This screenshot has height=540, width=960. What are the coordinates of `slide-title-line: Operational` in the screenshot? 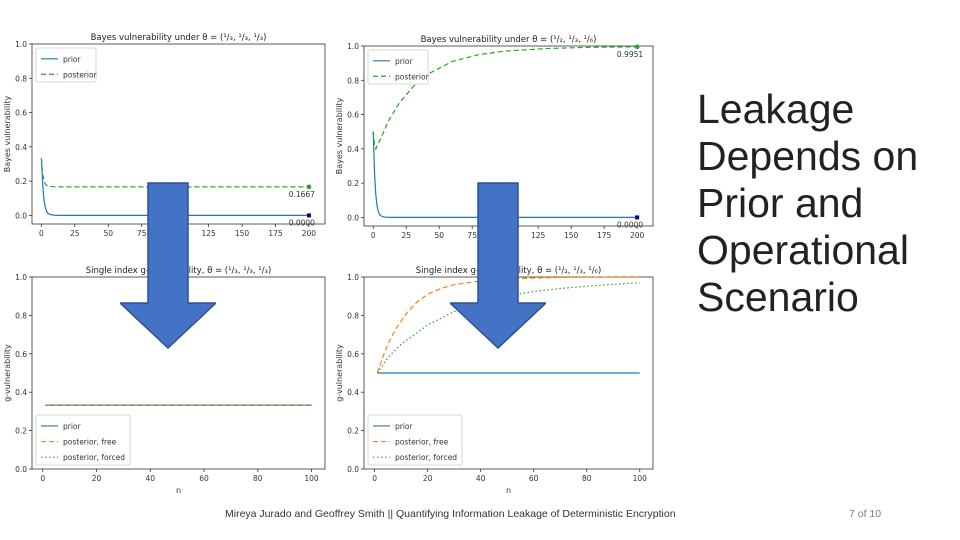 It's located at (803, 250).